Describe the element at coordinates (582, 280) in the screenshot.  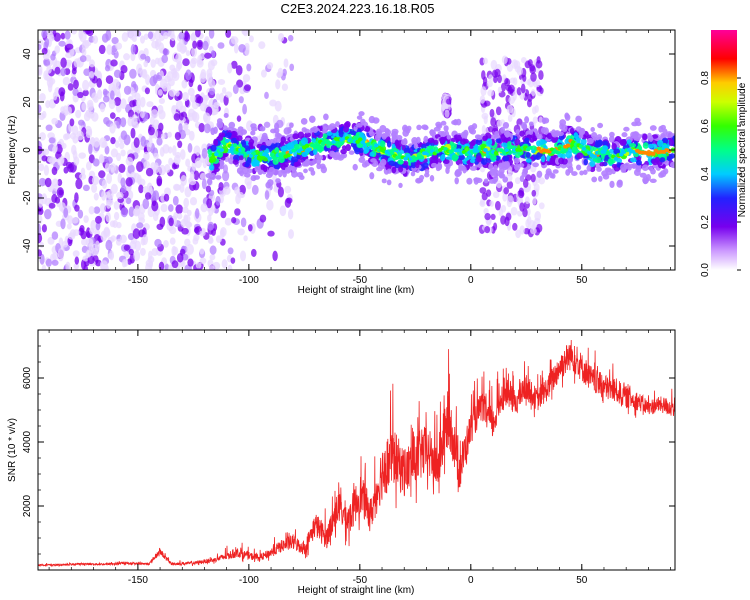
I see `x-tick-label: 50` at that location.